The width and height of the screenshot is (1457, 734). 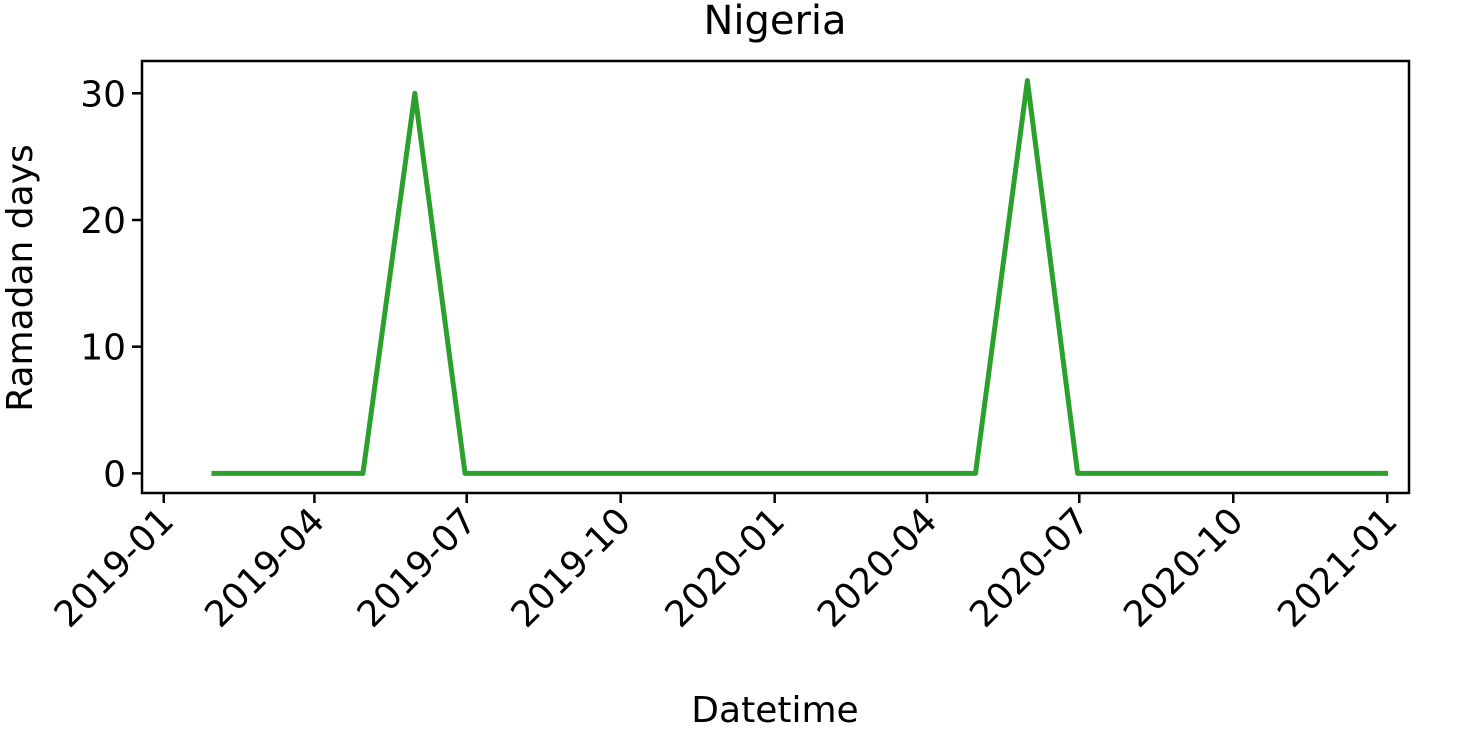 I want to click on y-tick-label: 30, so click(x=103, y=94).